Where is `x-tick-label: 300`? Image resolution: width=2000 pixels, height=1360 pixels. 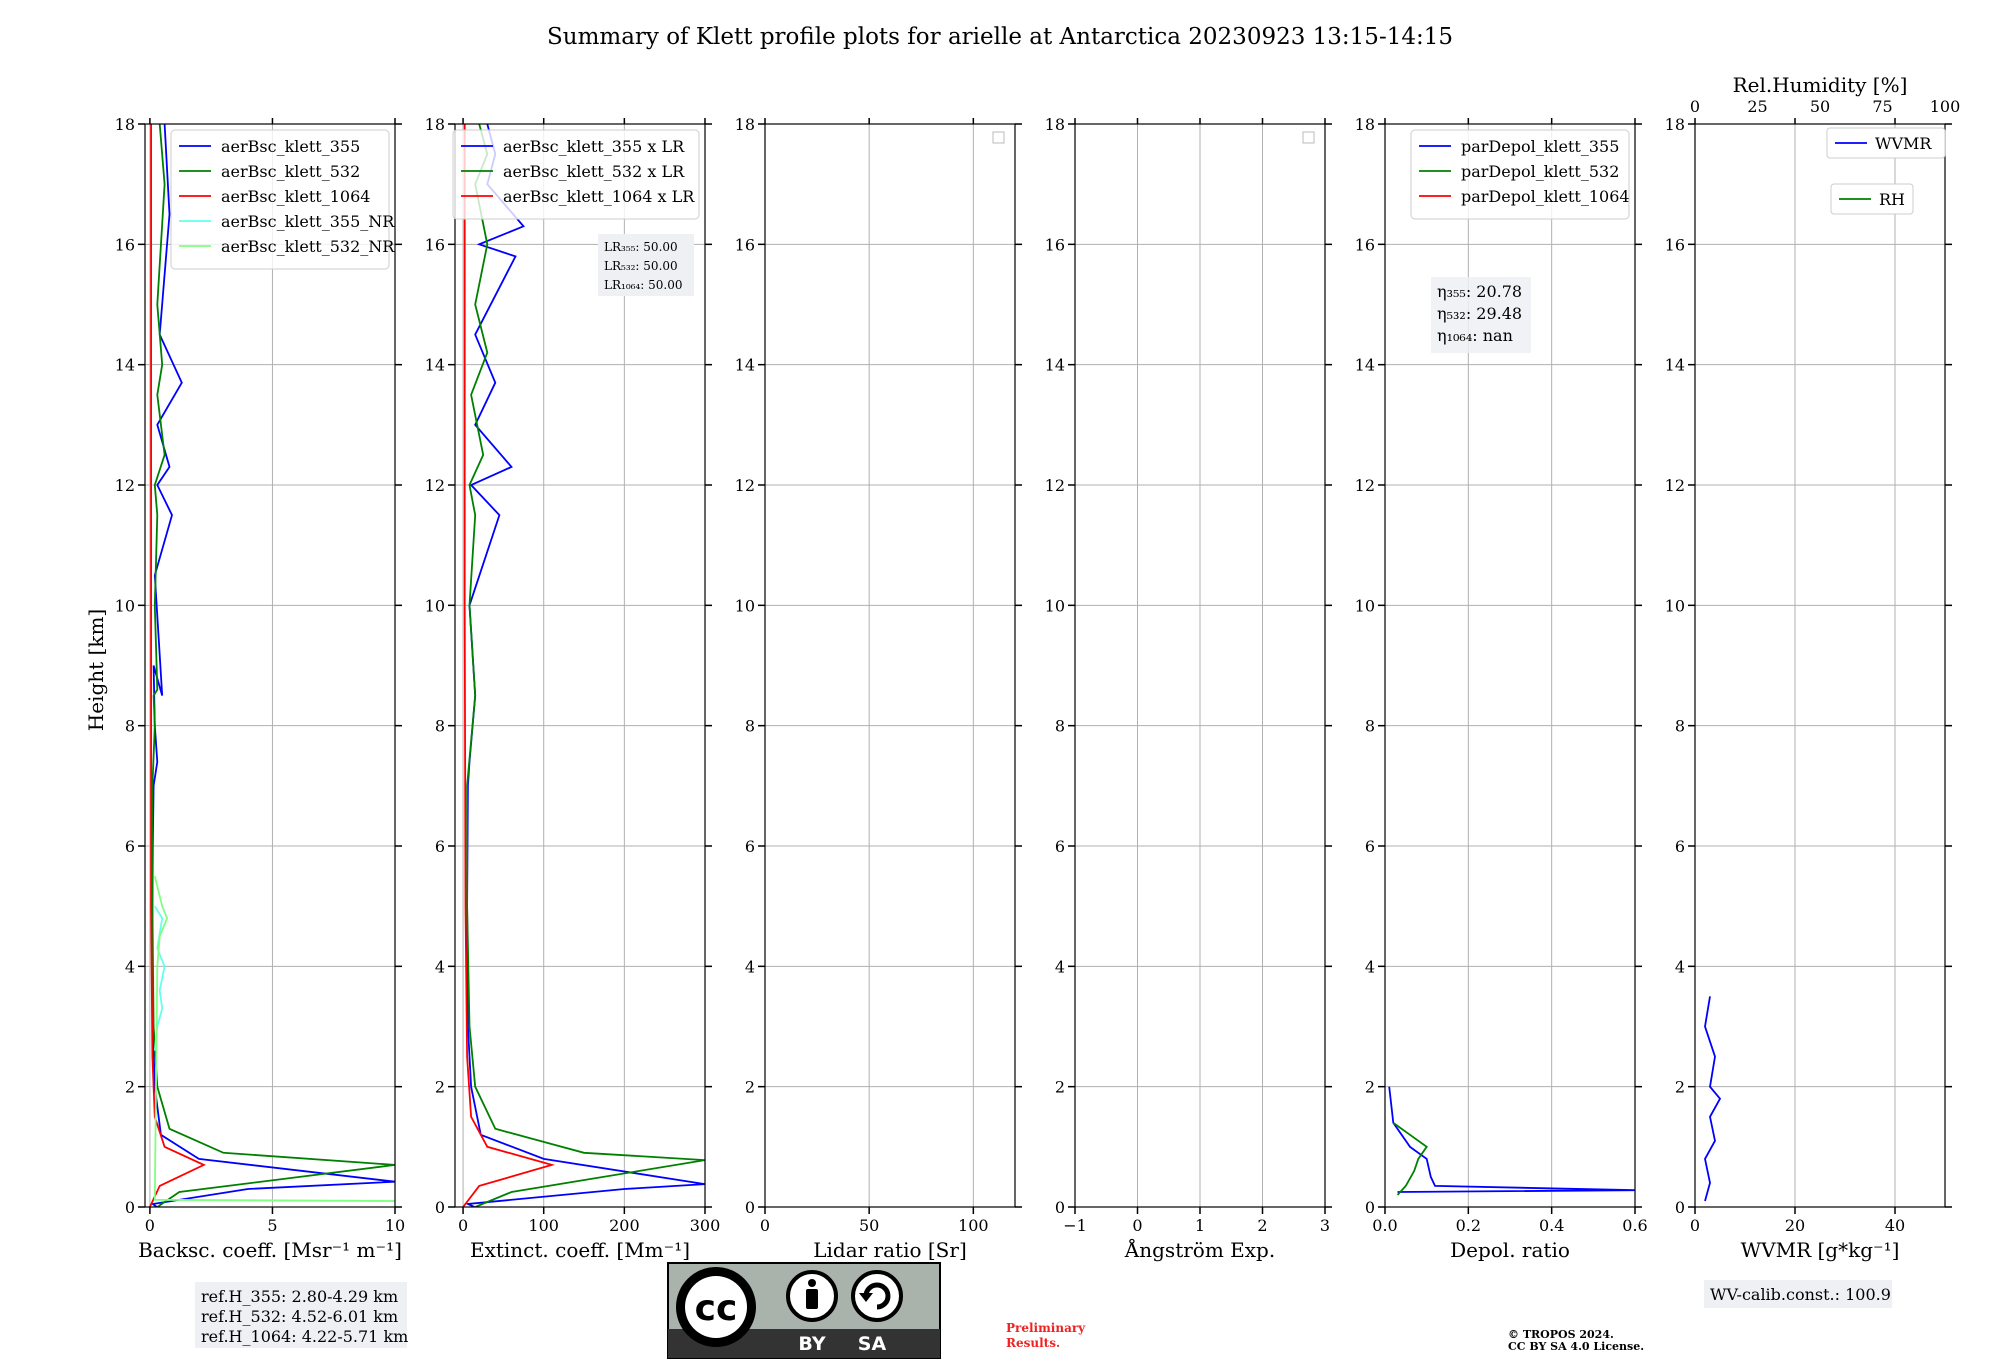
x-tick-label: 300 is located at coordinates (705, 1225).